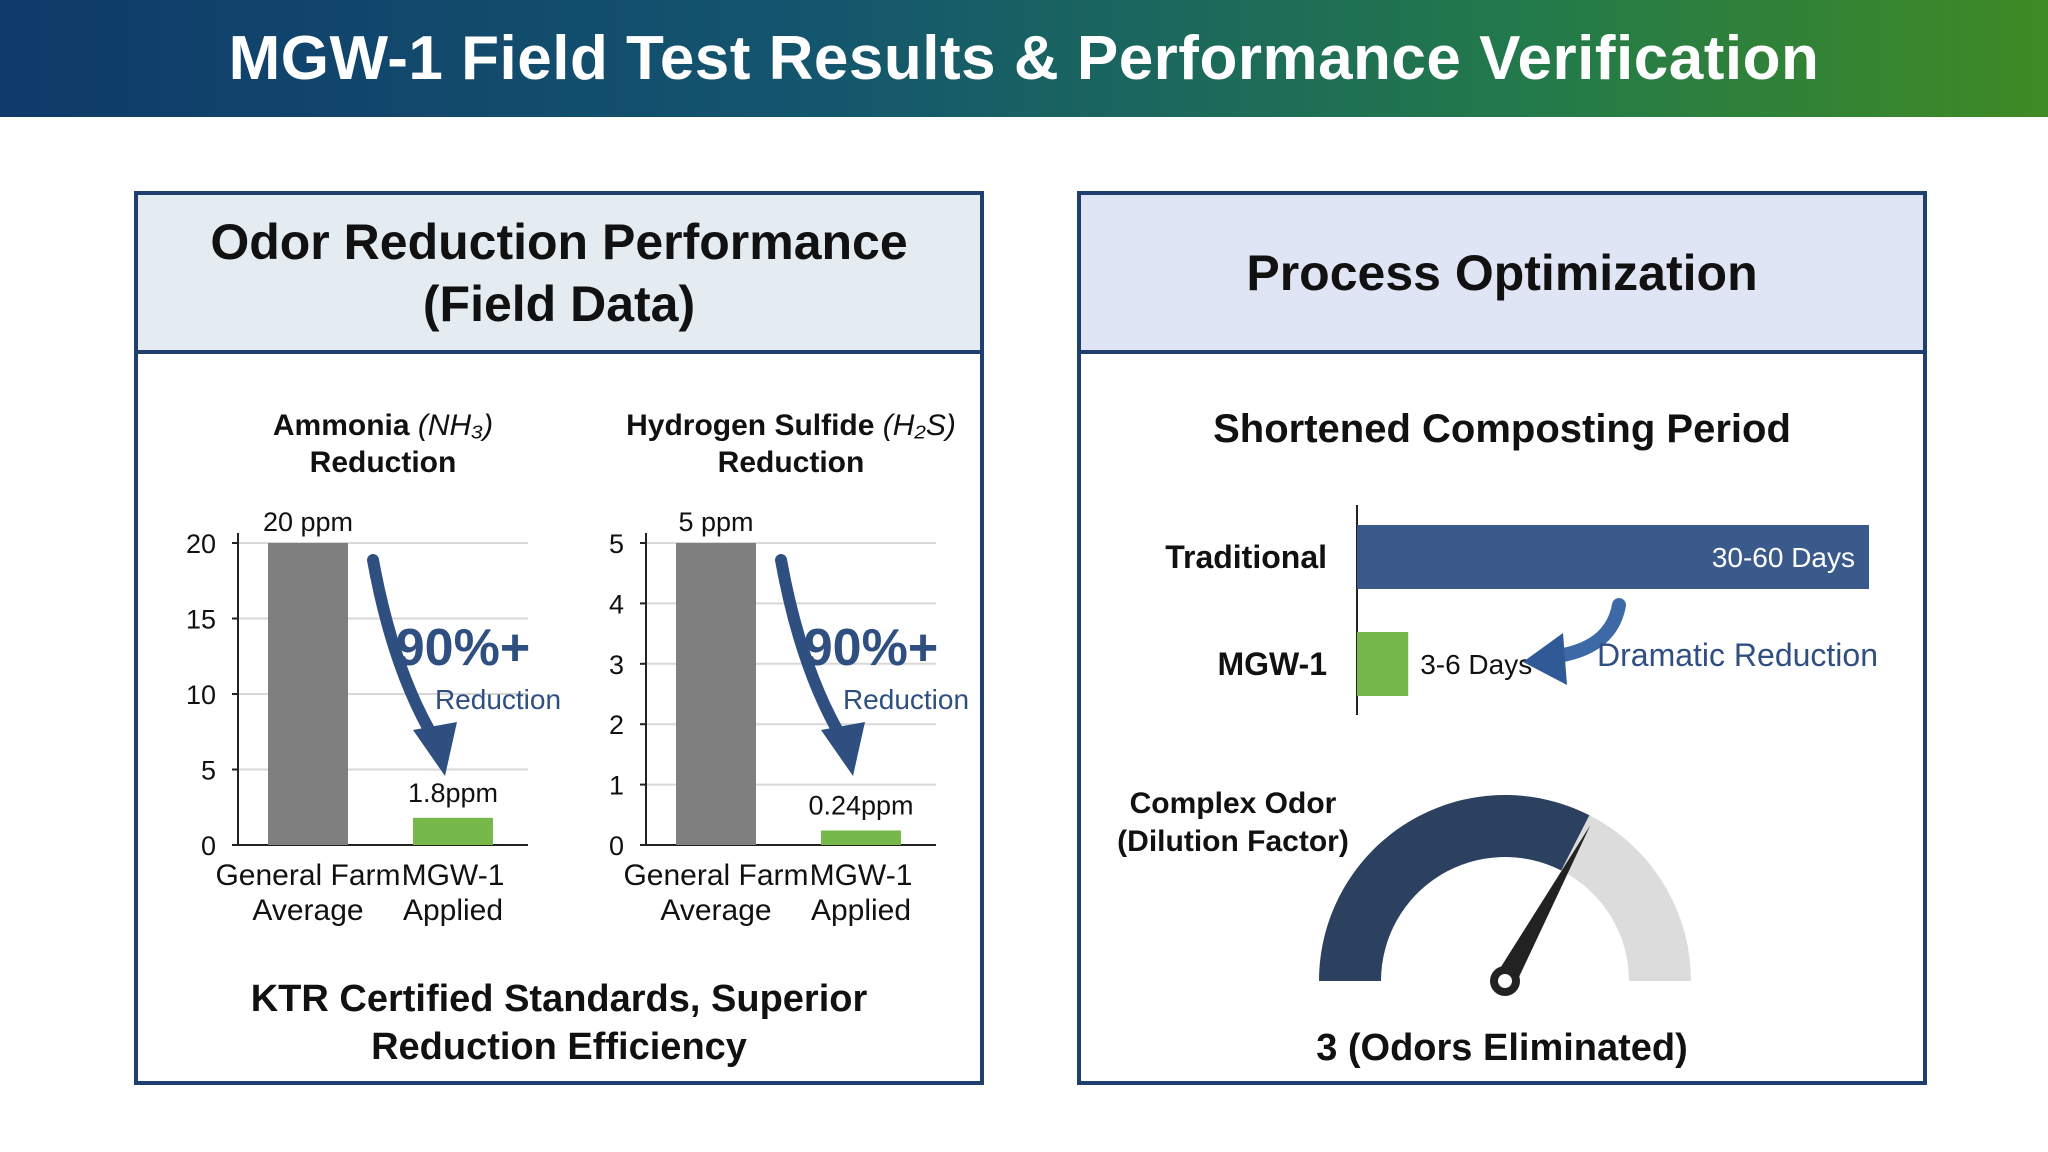 This screenshot has width=2048, height=1152. What do you see at coordinates (201, 544) in the screenshot?
I see `chart1-y-tick-label: 20` at bounding box center [201, 544].